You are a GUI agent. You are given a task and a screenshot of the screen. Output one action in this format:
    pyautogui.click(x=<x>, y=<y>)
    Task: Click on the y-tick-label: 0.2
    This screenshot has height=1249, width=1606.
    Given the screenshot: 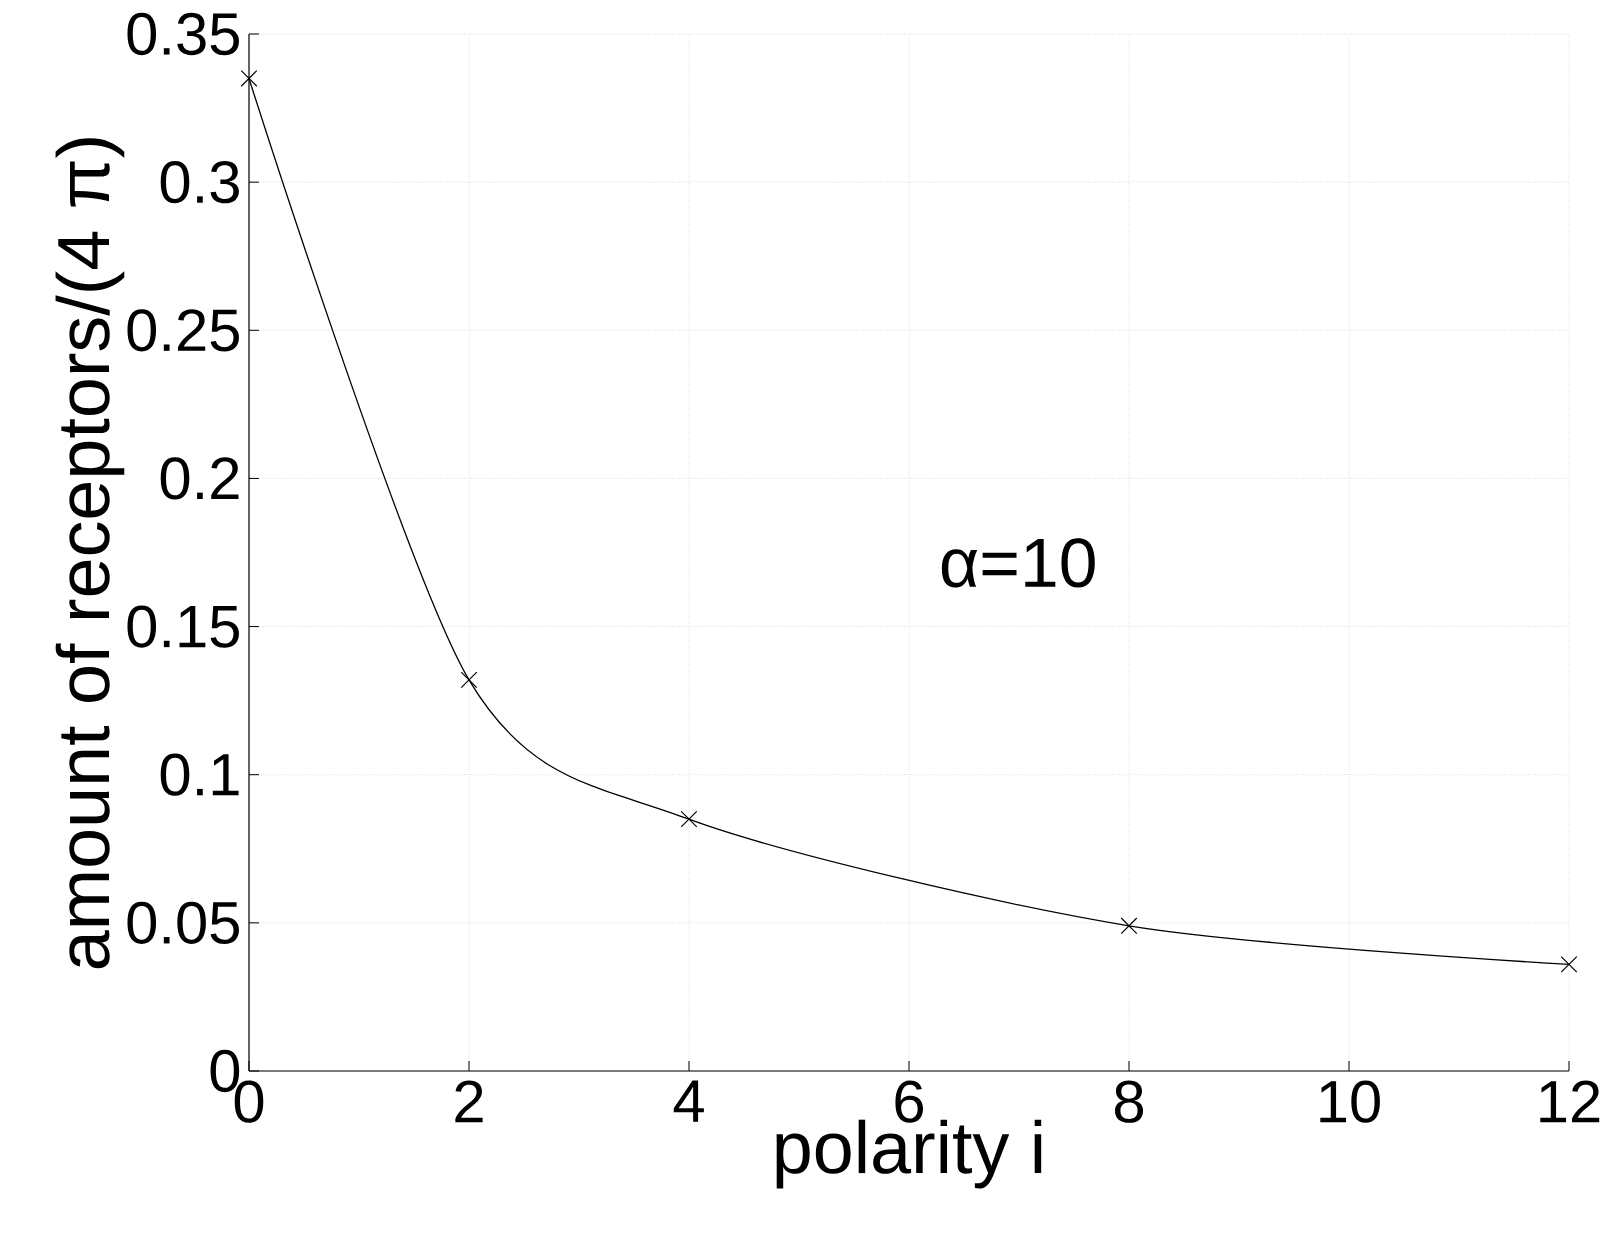 What is the action you would take?
    pyautogui.click(x=199, y=478)
    